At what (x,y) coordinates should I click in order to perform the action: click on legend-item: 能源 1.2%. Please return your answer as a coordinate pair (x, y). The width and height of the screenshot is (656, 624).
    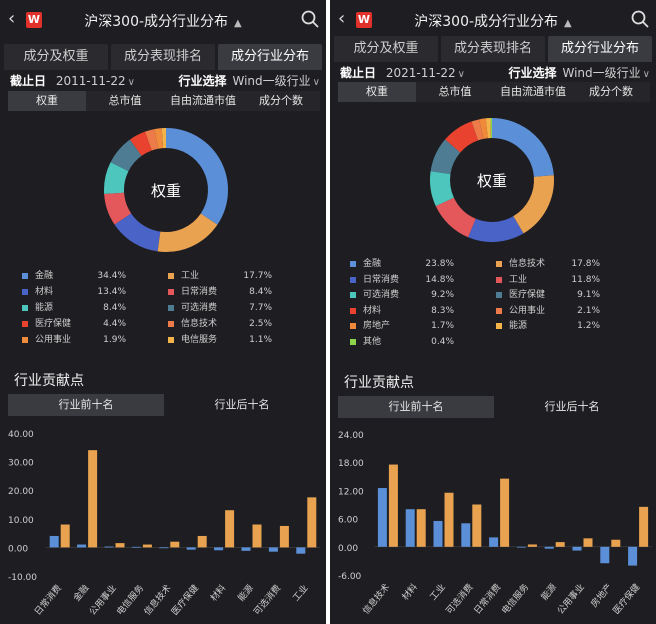
    Looking at the image, I should click on (566, 326).